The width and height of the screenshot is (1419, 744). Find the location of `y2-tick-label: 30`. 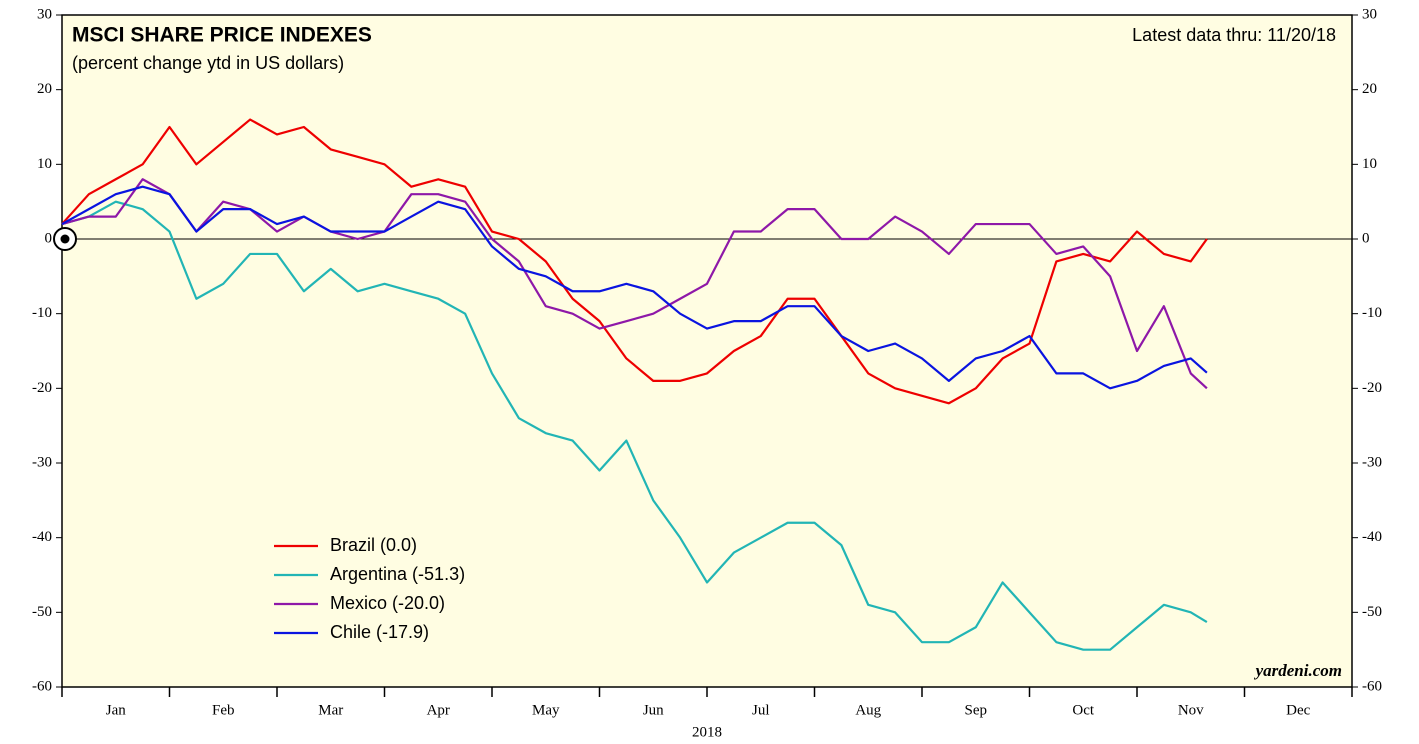

y2-tick-label: 30 is located at coordinates (1369, 14).